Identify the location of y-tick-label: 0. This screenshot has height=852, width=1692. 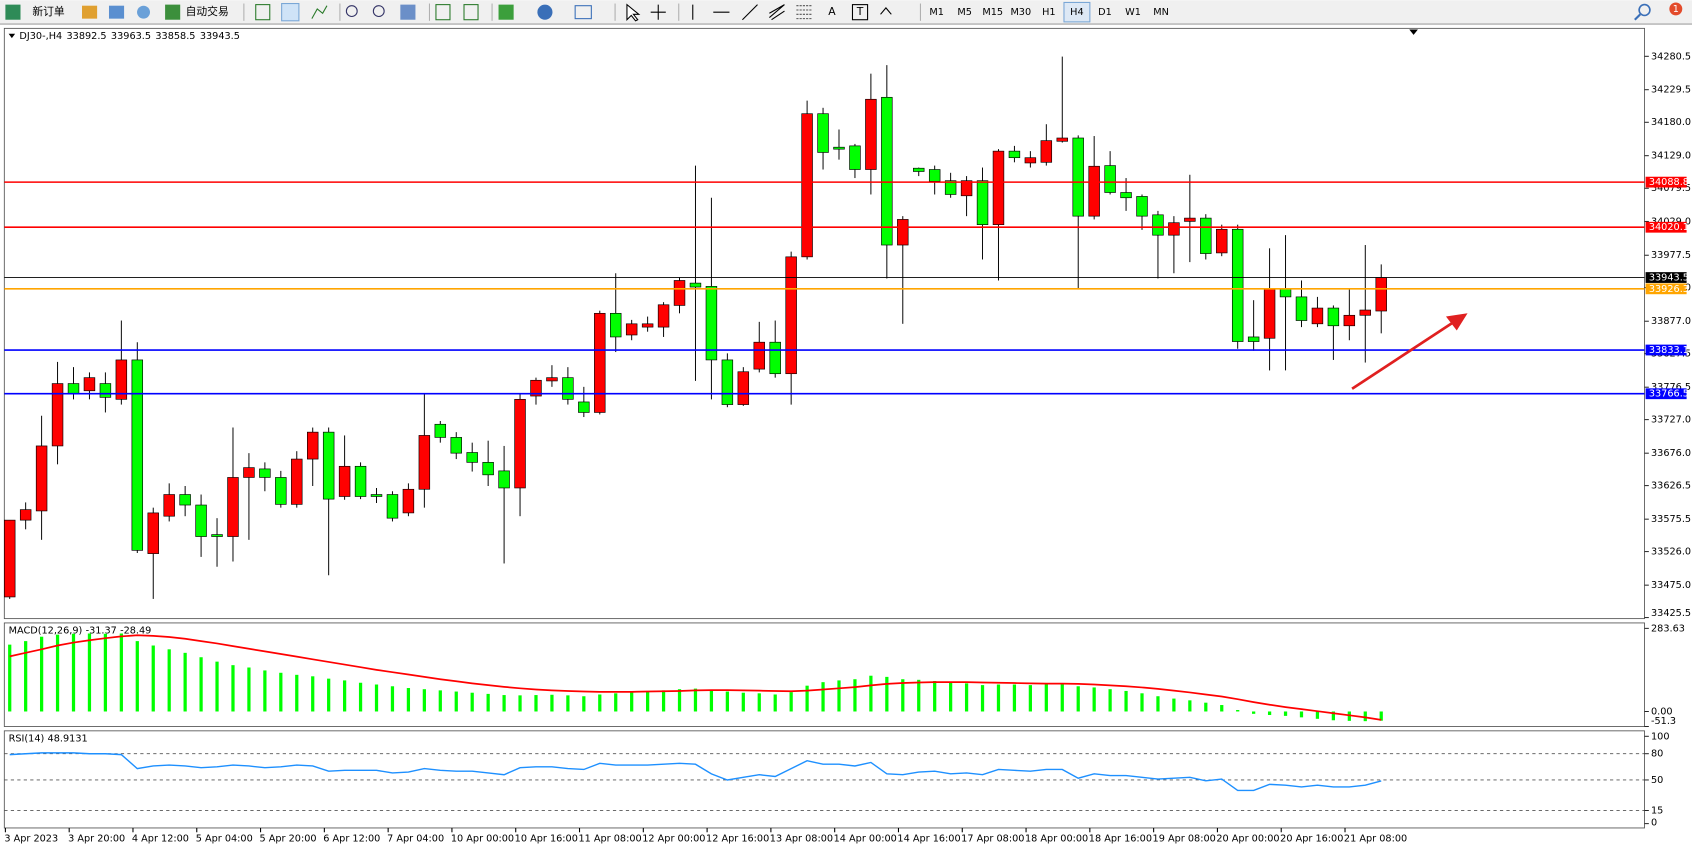
(1654, 823).